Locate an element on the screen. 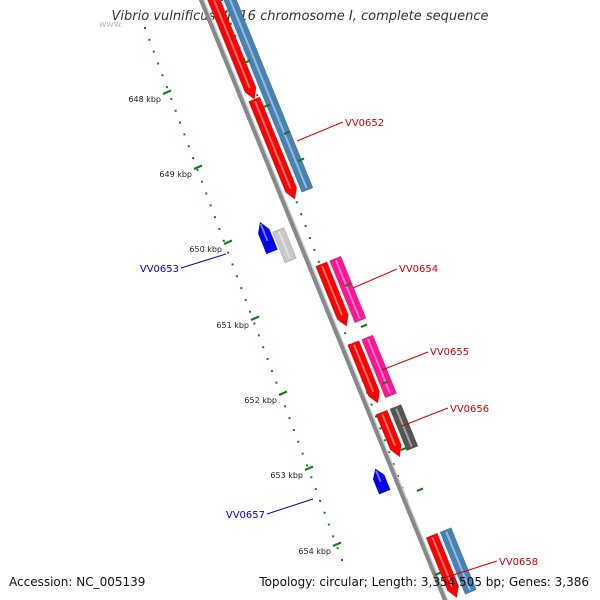 The image size is (600, 600). kbp-tick-label: 648 kbp is located at coordinates (144, 99).